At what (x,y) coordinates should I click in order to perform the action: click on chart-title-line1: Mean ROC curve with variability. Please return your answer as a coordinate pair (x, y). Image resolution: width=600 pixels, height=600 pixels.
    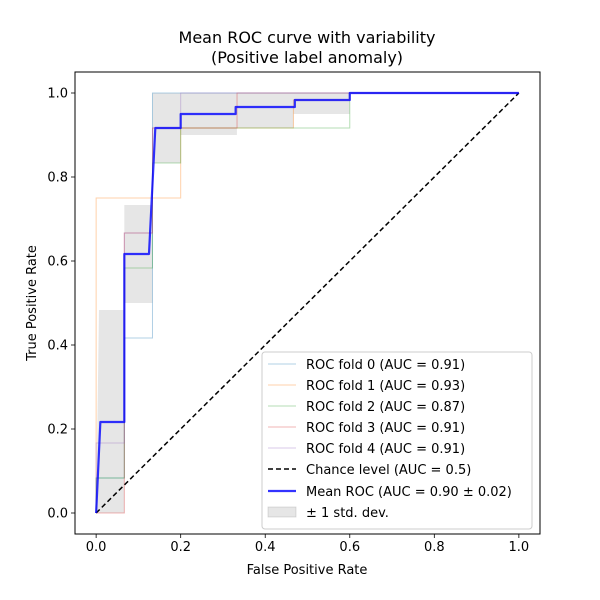
    Looking at the image, I should click on (307, 37).